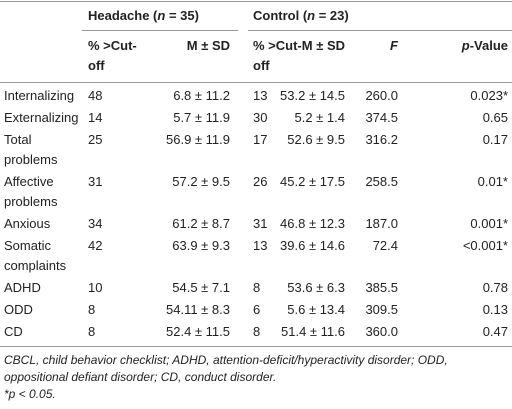 The width and height of the screenshot is (512, 409). Describe the element at coordinates (201, 95) in the screenshot. I see `table-cell: 6.8 ± 11.2` at that location.